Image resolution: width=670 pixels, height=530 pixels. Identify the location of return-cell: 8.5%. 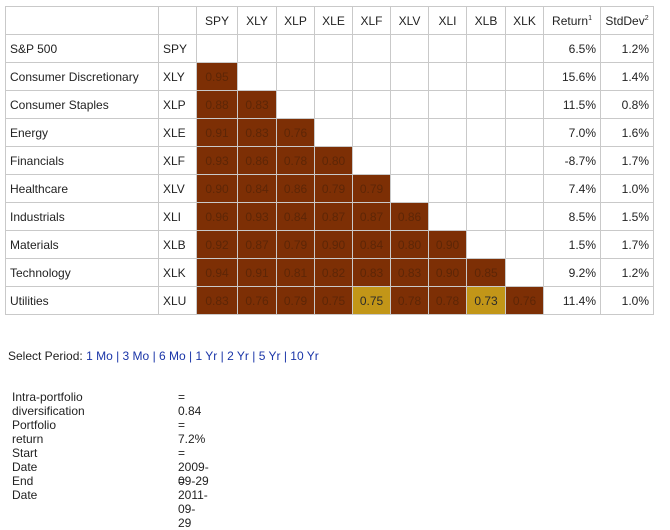
(572, 216).